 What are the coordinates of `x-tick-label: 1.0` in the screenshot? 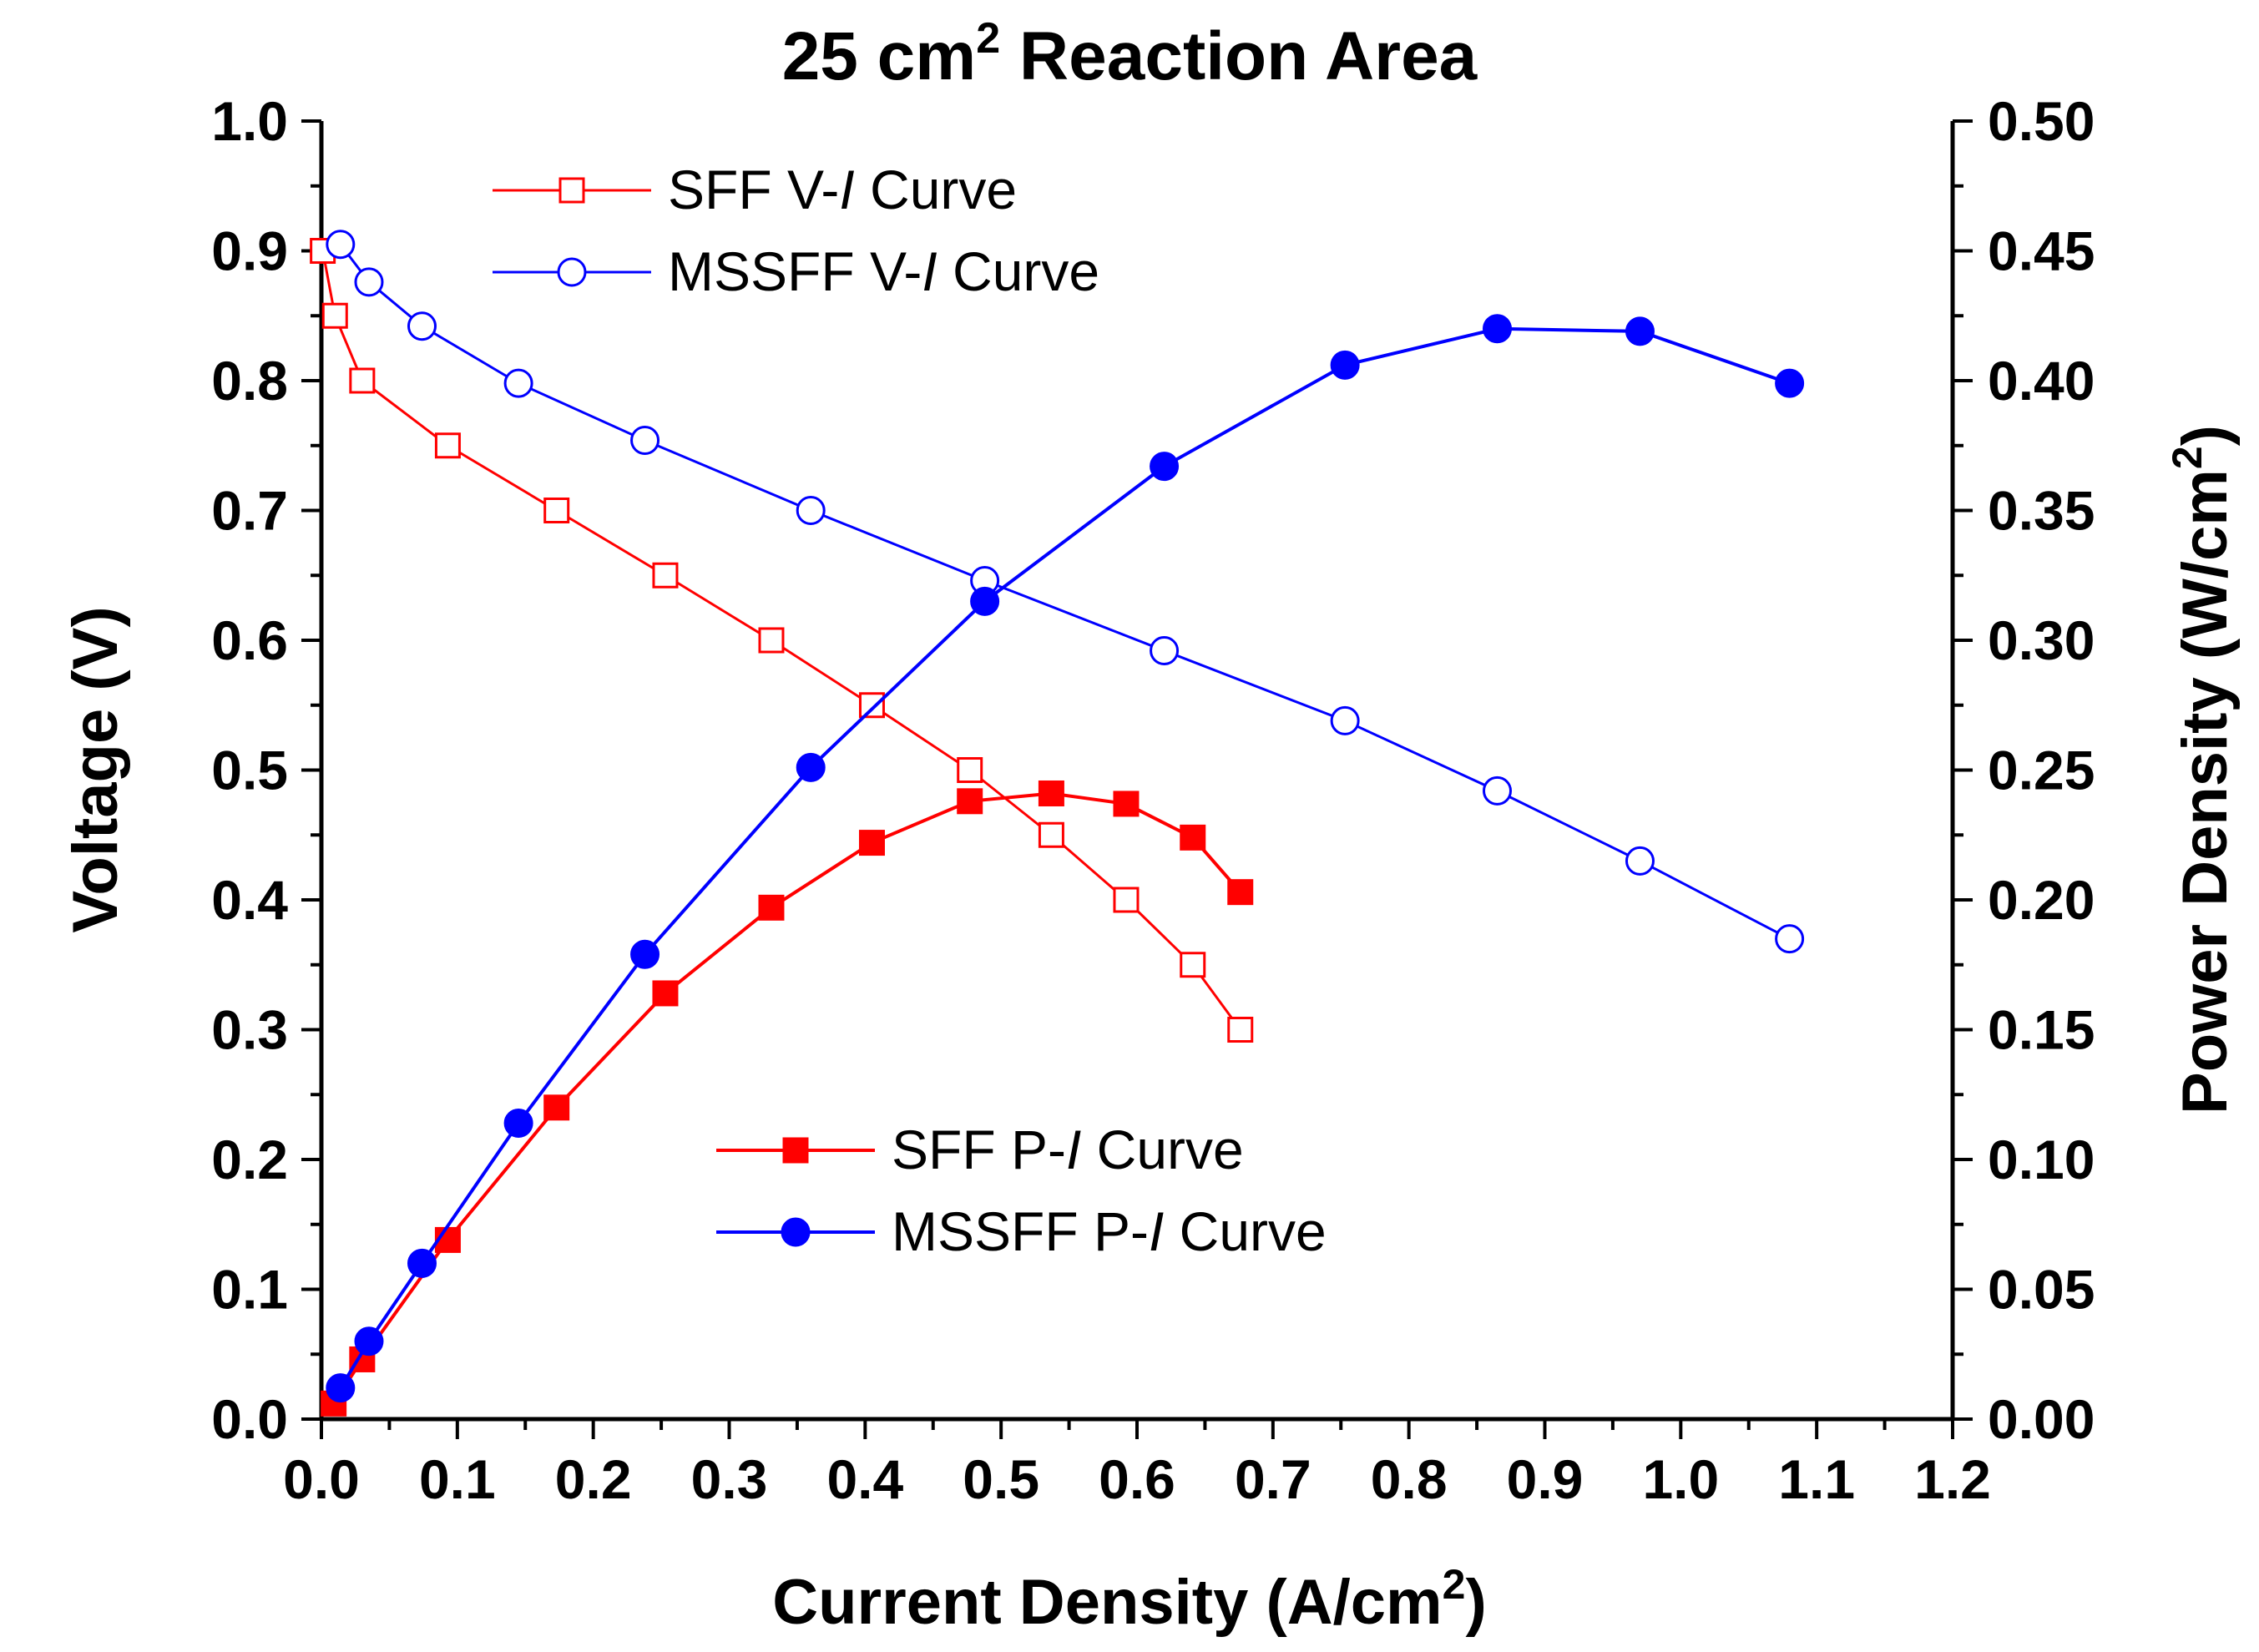 It's located at (1681, 1479).